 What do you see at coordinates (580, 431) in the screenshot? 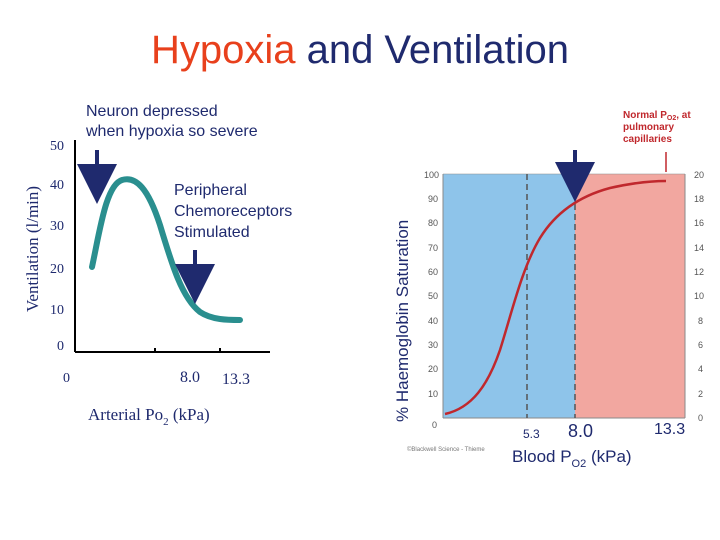
I see `right-x-tick: 8.0` at bounding box center [580, 431].